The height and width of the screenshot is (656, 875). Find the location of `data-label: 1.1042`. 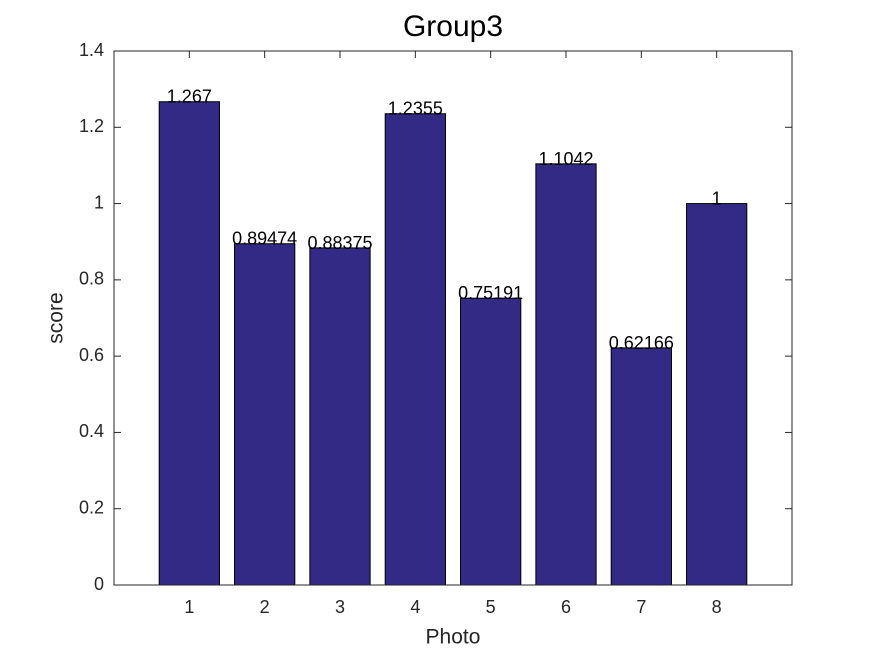

data-label: 1.1042 is located at coordinates (565, 159).